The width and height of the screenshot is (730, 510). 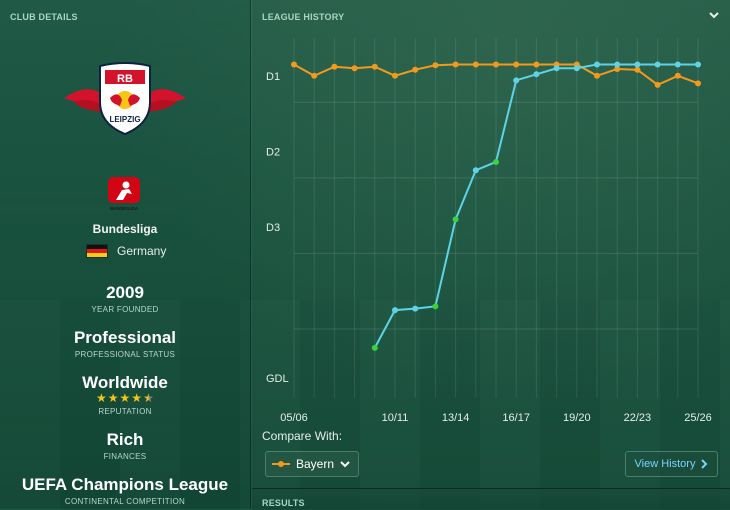 What do you see at coordinates (97, 251) in the screenshot?
I see `germany-flag-icon` at bounding box center [97, 251].